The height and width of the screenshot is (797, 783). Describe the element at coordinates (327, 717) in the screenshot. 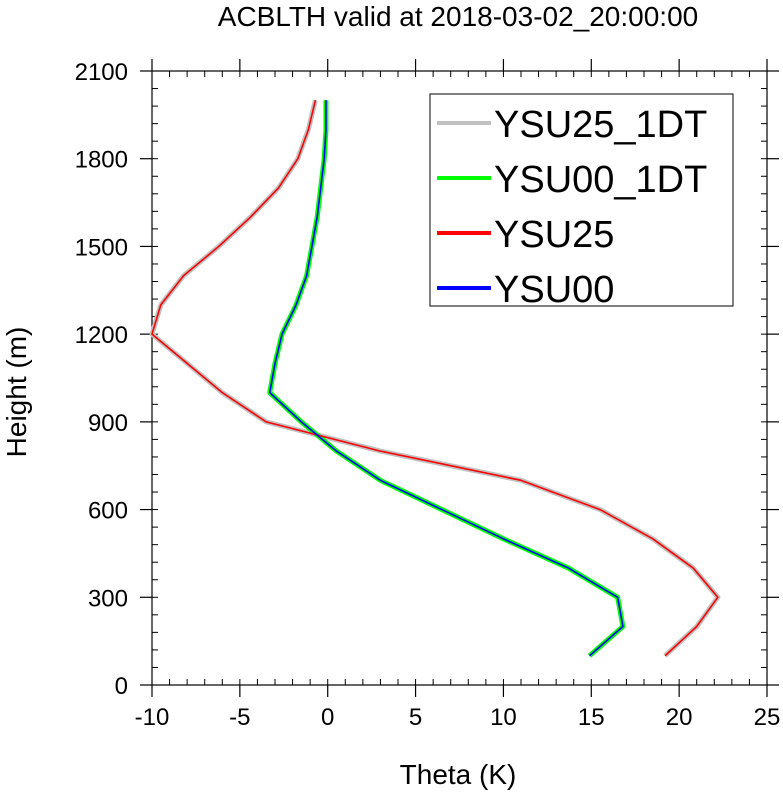

I see `x-tick-label: 0` at that location.